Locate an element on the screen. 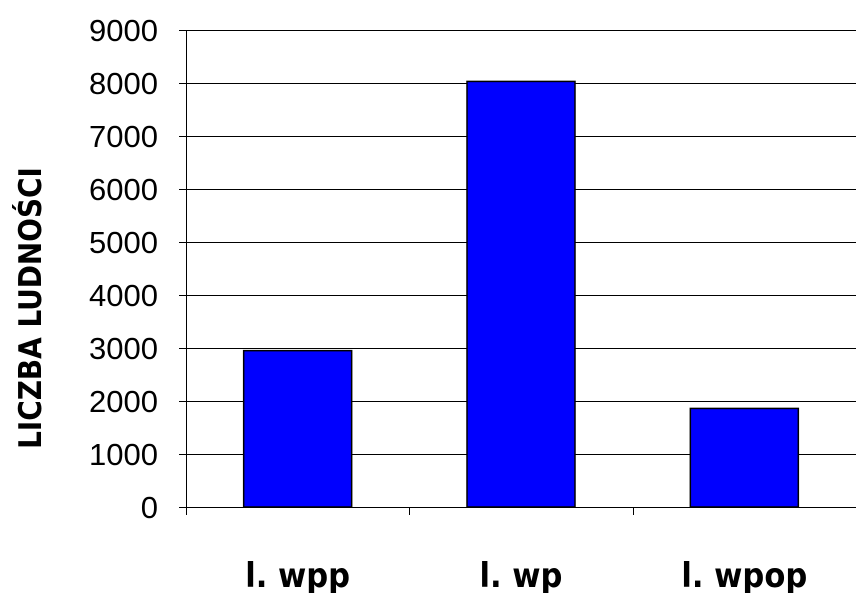  y-tick-label: 5000 is located at coordinates (123, 242).